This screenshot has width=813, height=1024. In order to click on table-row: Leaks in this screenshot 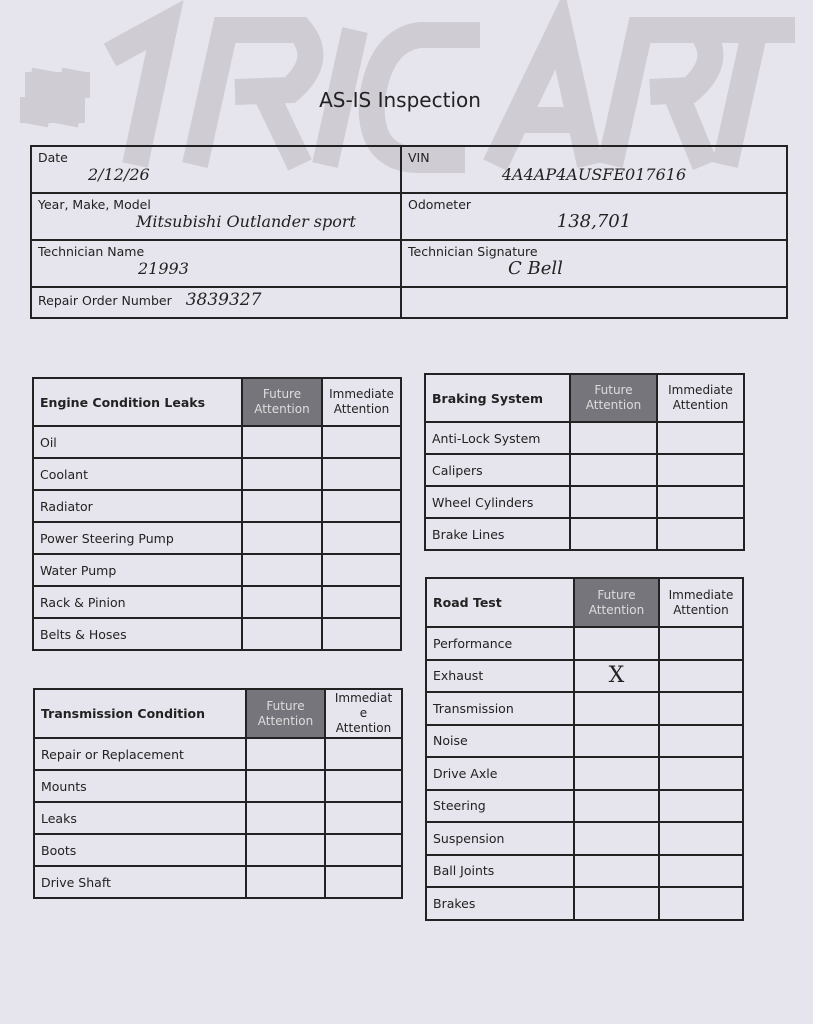, I will do `click(218, 818)`.